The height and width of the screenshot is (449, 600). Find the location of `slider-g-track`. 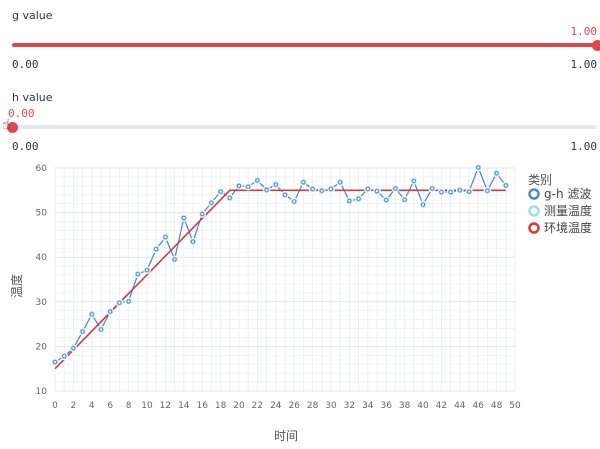

slider-g-track is located at coordinates (306, 45).